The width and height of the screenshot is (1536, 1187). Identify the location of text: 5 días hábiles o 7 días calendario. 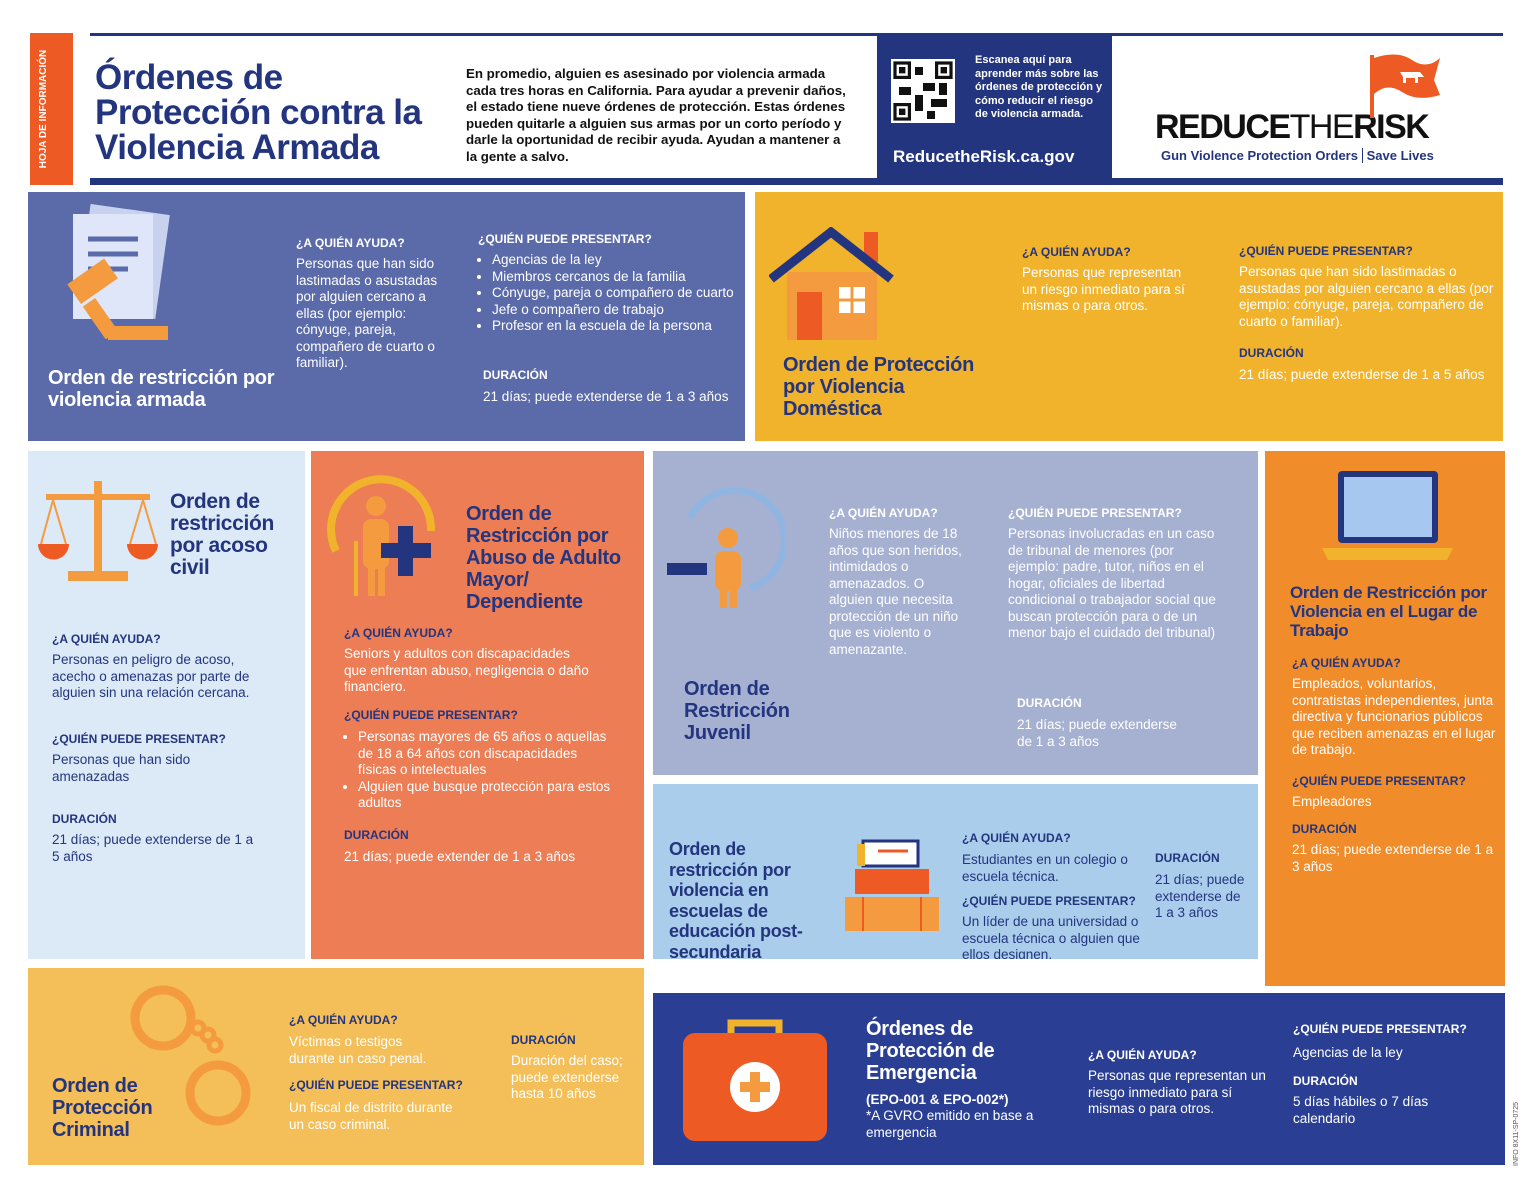
(1361, 1110).